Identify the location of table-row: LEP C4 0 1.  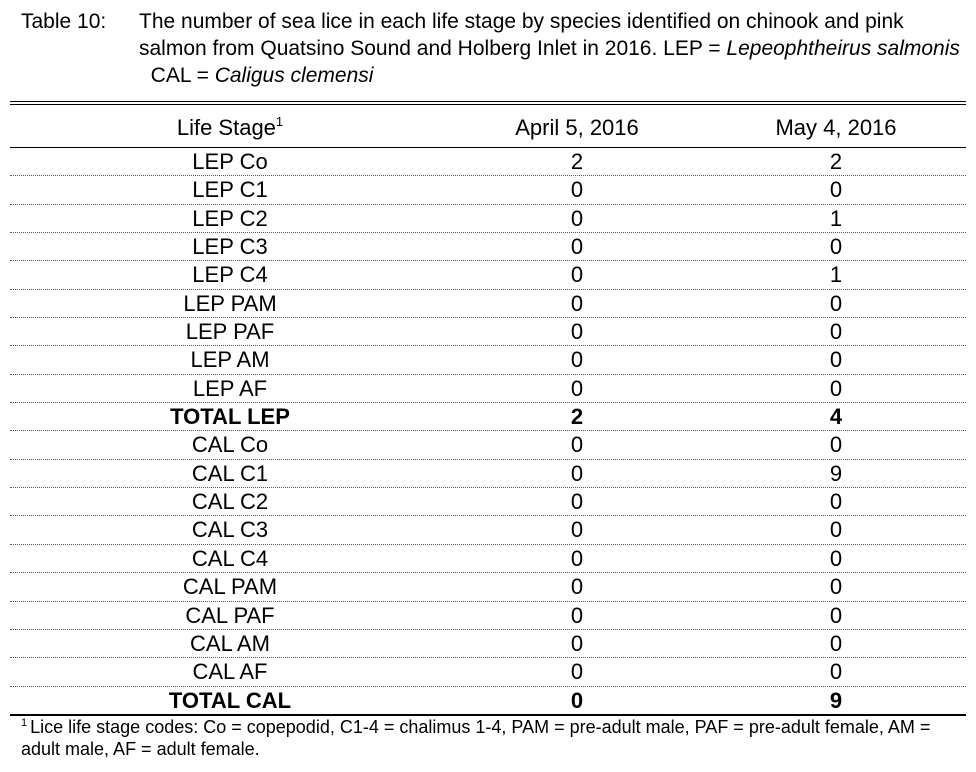
(488, 275).